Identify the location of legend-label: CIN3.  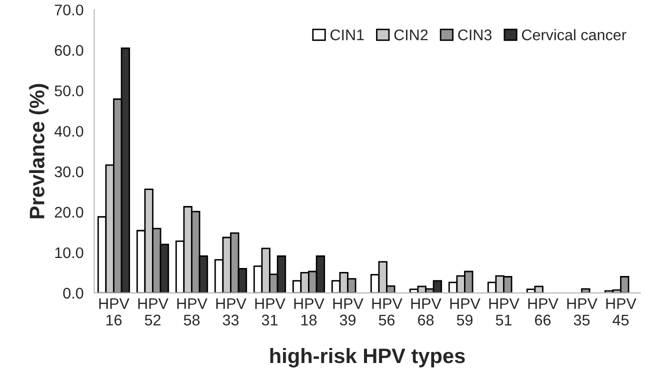
(475, 35).